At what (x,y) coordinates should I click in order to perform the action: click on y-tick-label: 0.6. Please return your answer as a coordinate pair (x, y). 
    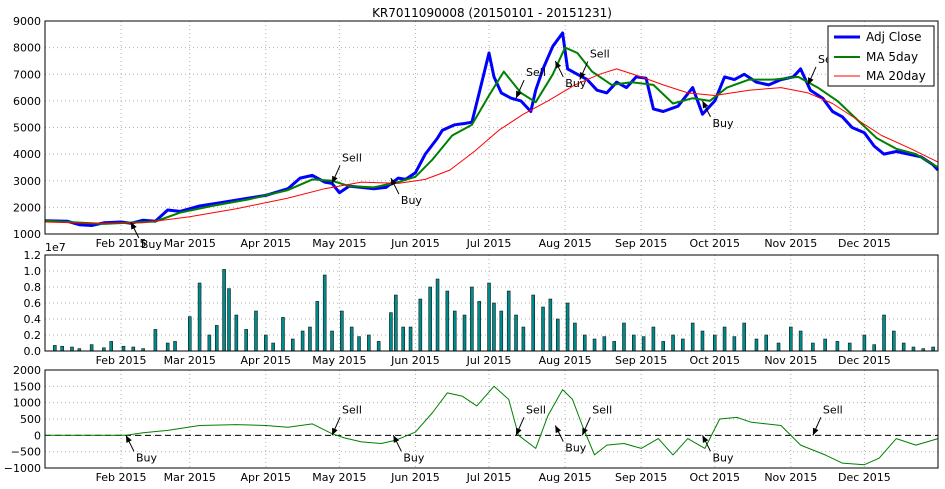
    Looking at the image, I should click on (33, 303).